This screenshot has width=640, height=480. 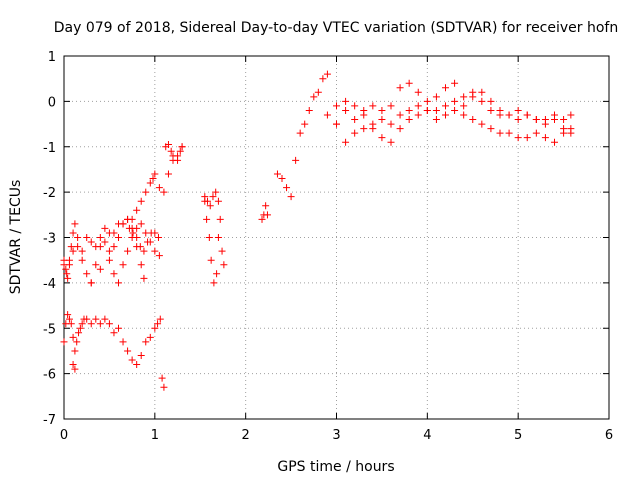 I want to click on series-track-d-mid, so click(x=104, y=248).